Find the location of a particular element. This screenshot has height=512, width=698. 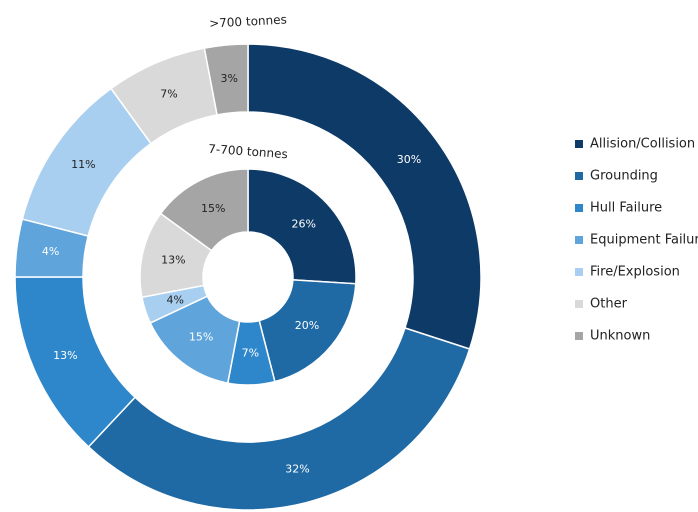

value-label: 26% is located at coordinates (304, 224).